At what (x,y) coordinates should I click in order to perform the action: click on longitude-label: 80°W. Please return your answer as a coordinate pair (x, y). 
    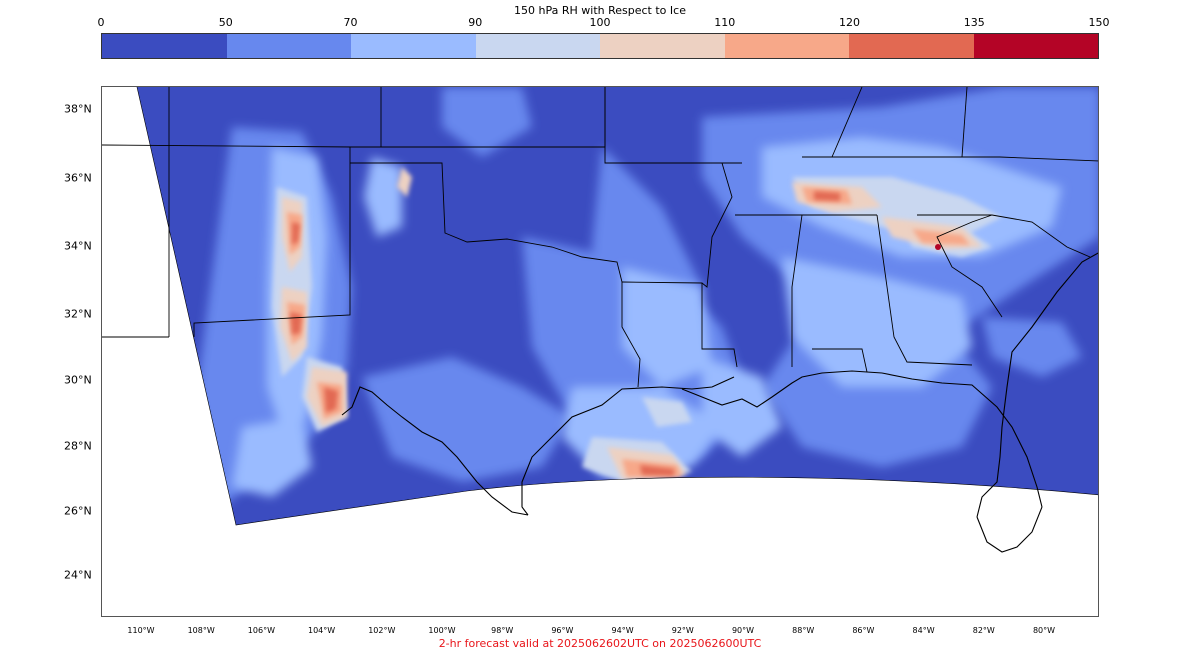
    Looking at the image, I should click on (1044, 630).